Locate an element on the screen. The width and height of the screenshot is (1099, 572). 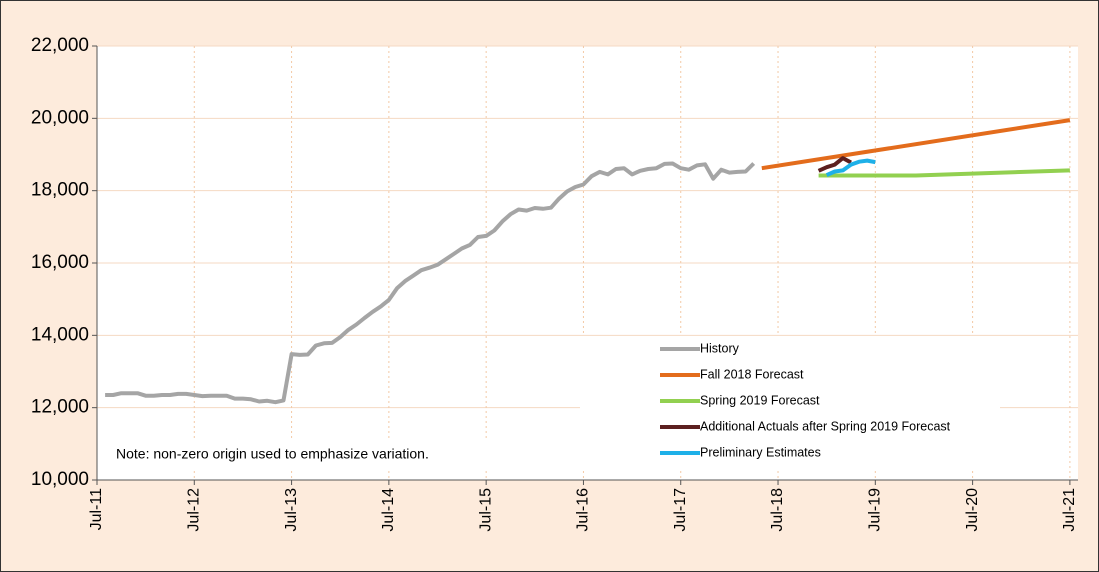
x-tick-label: Jul-13 is located at coordinates (291, 510).